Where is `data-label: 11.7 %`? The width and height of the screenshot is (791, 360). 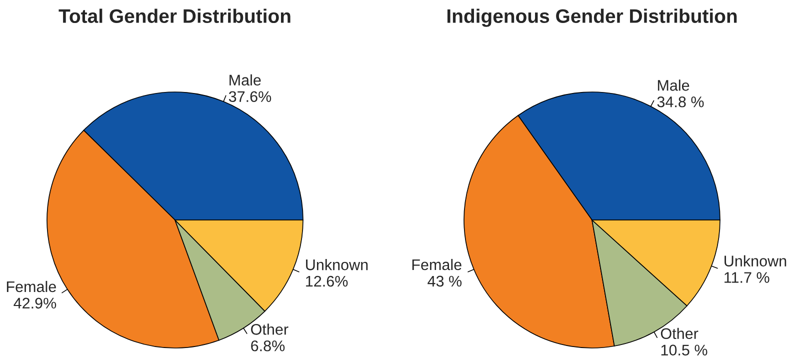 data-label: 11.7 % is located at coordinates (747, 277).